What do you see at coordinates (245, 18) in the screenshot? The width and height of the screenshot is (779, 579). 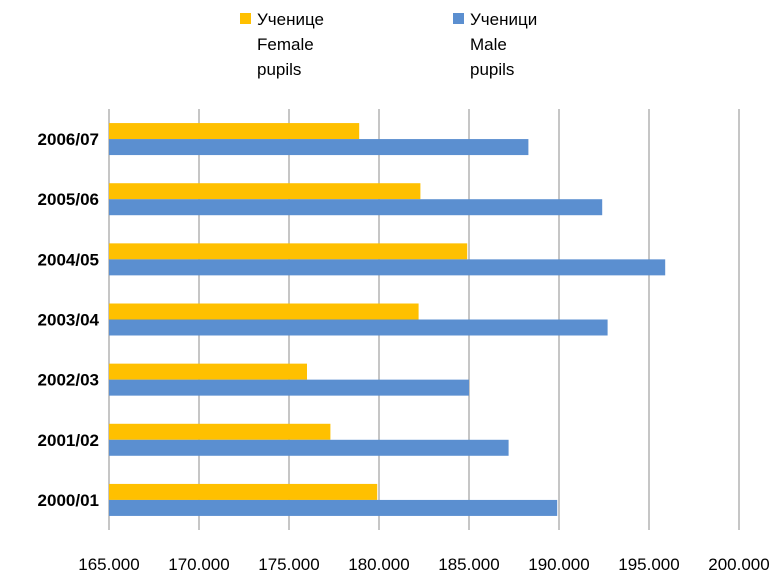 I see `legend-swatch-female` at bounding box center [245, 18].